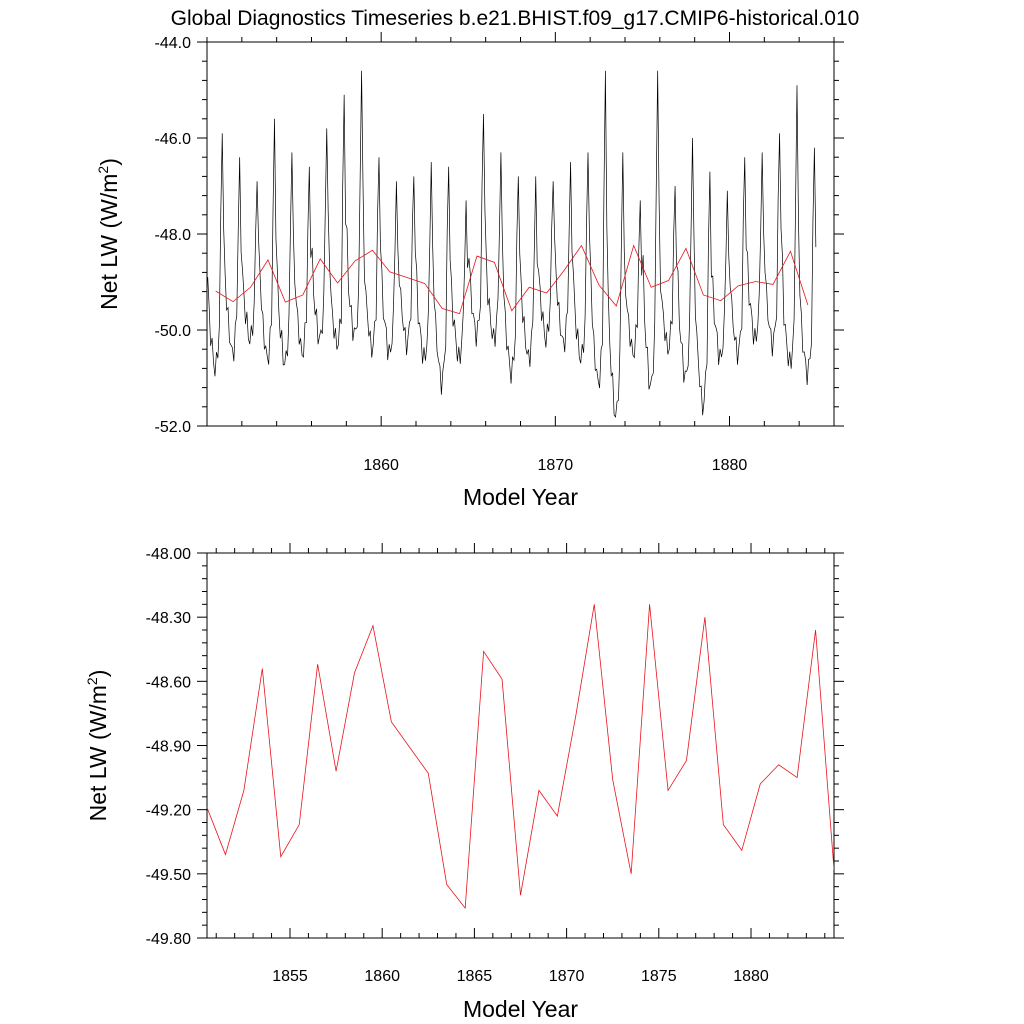 The image size is (1024, 1024). I want to click on y-tick-label: -48.30, so click(168, 618).